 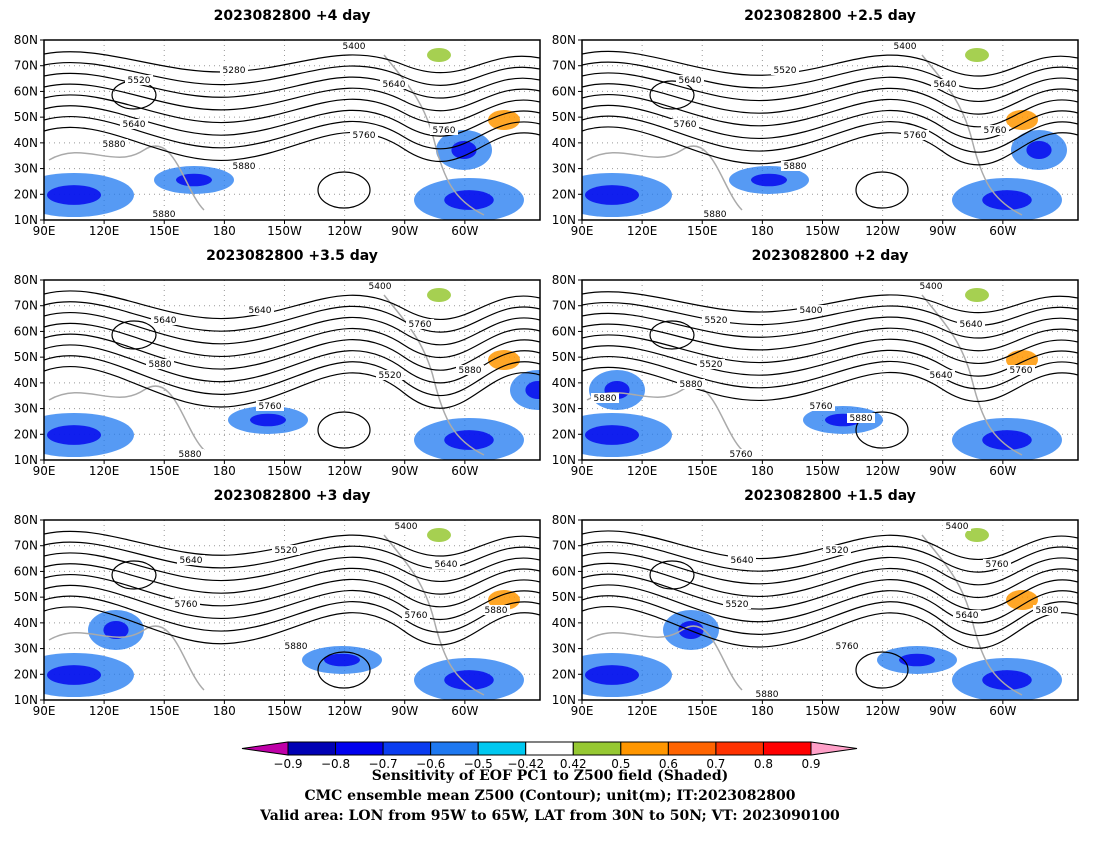 What do you see at coordinates (564, 546) in the screenshot?
I see `lat-tick-label: 70N` at bounding box center [564, 546].